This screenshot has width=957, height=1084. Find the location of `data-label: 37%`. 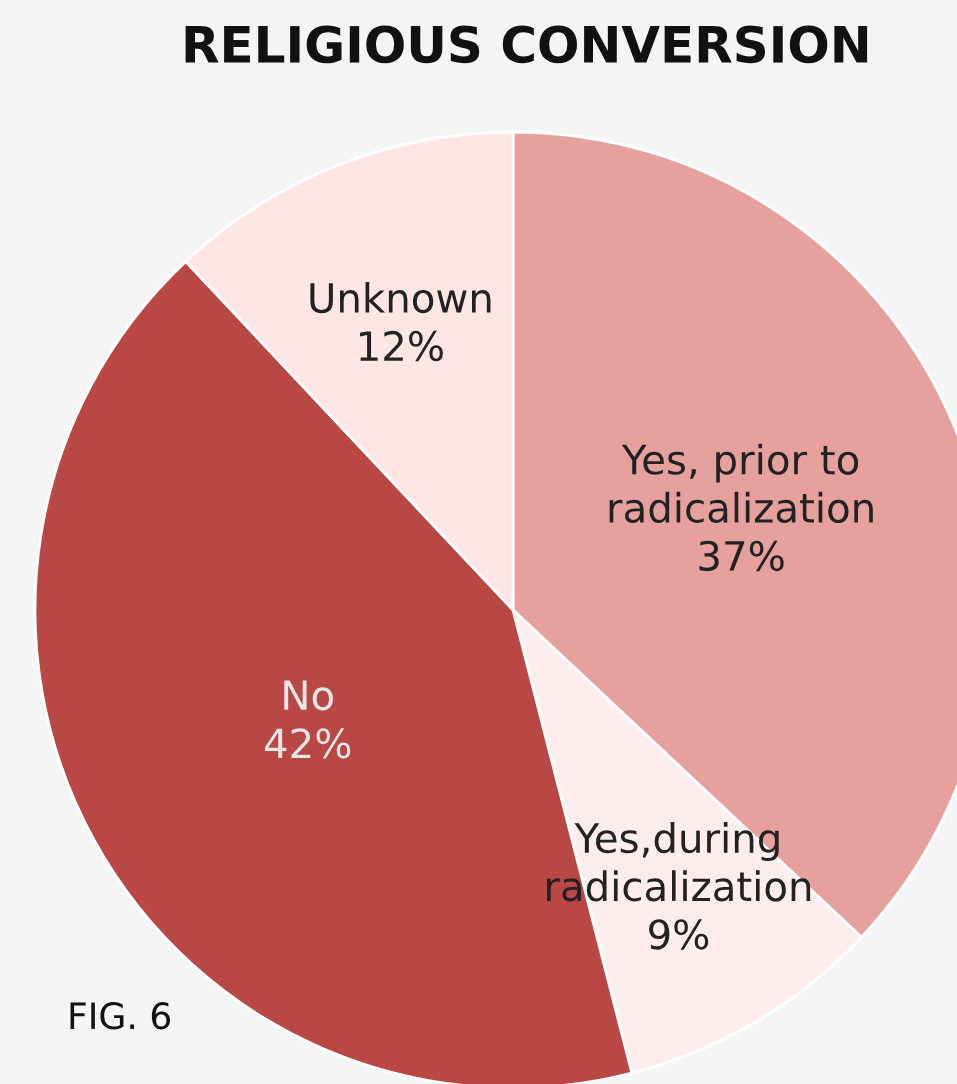

data-label: 37% is located at coordinates (741, 556).